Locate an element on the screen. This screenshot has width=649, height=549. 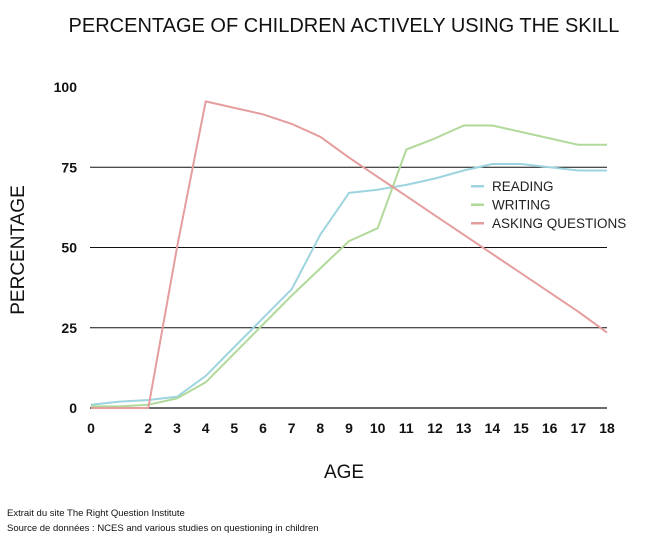
legend-item-reading: READING is located at coordinates (512, 186).